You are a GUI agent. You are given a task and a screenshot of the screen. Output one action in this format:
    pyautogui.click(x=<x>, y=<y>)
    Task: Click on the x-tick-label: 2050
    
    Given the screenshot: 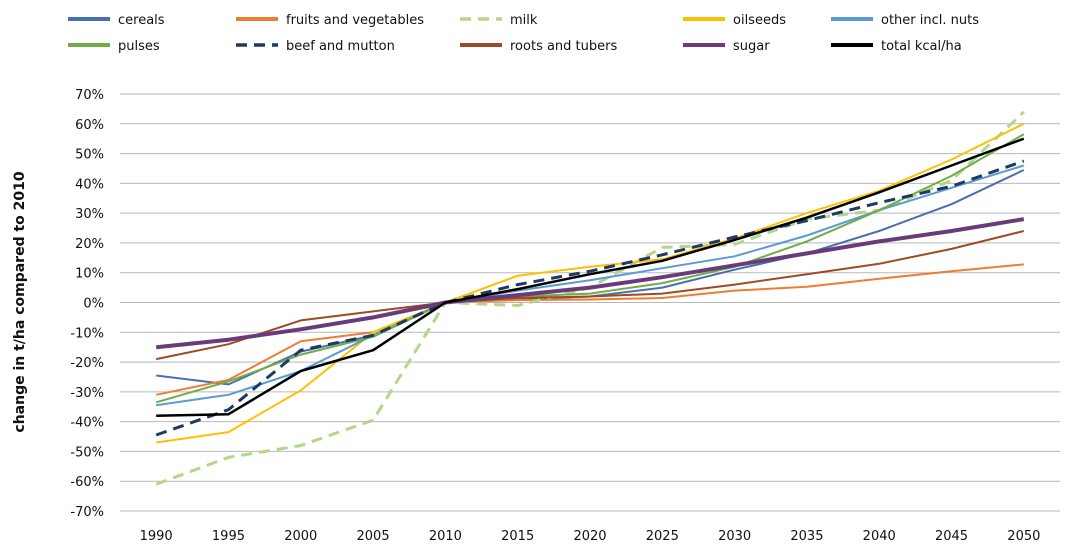 What is the action you would take?
    pyautogui.click(x=1023, y=536)
    